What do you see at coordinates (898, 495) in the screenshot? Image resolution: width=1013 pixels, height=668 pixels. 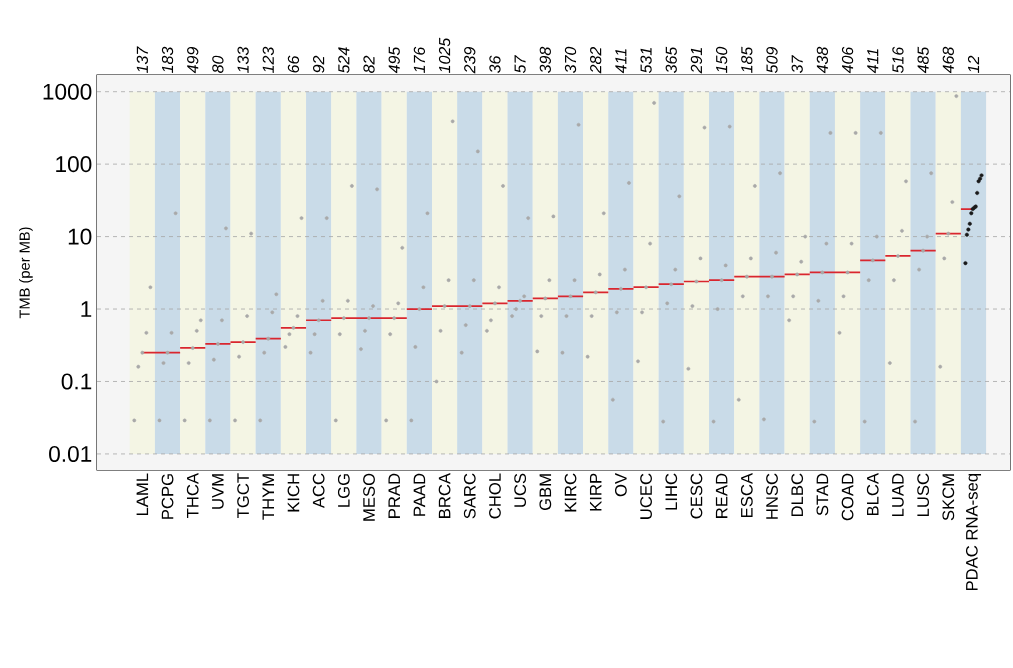 I see `x-tick-label: LUAD` at bounding box center [898, 495].